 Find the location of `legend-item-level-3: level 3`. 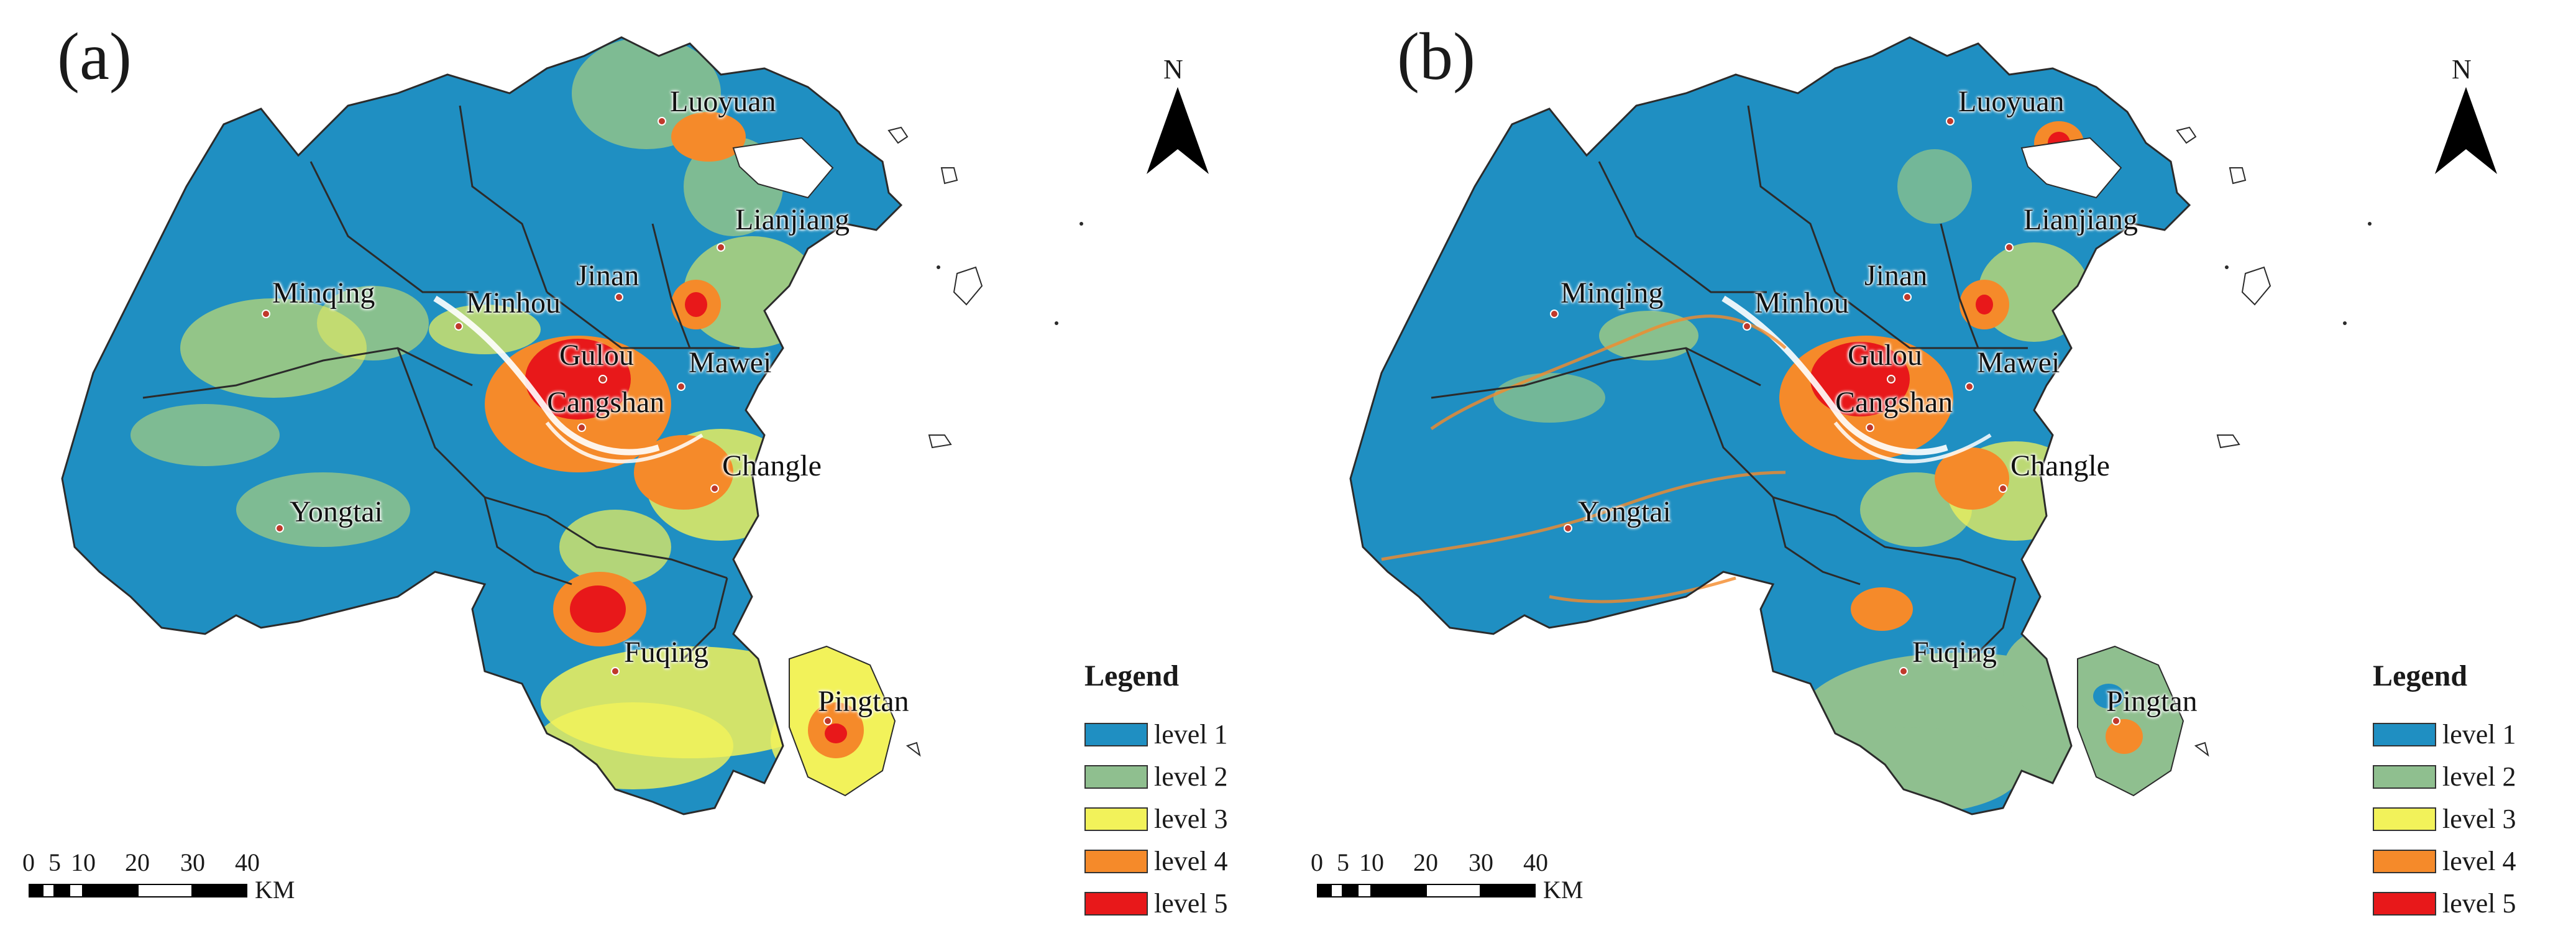

legend-item-level-3: level 3 is located at coordinates (2472, 819).